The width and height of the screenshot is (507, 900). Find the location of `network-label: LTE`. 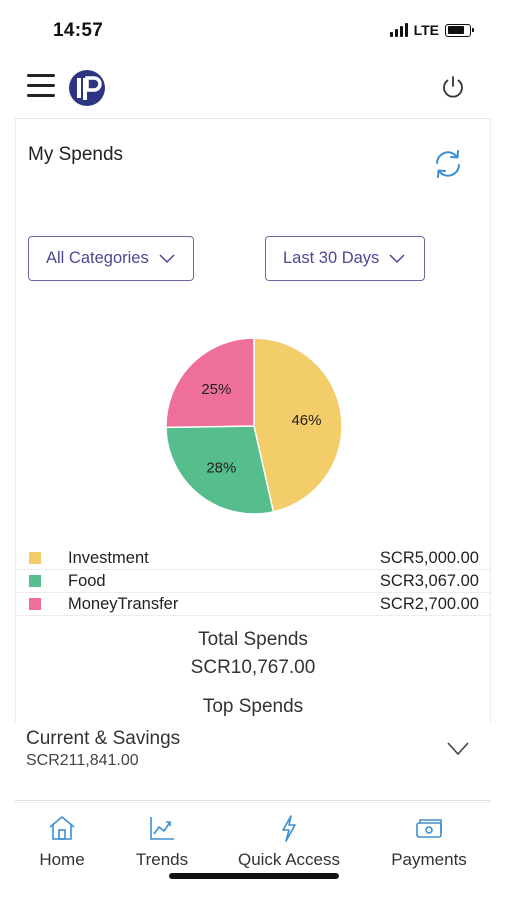

network-label: LTE is located at coordinates (426, 30).